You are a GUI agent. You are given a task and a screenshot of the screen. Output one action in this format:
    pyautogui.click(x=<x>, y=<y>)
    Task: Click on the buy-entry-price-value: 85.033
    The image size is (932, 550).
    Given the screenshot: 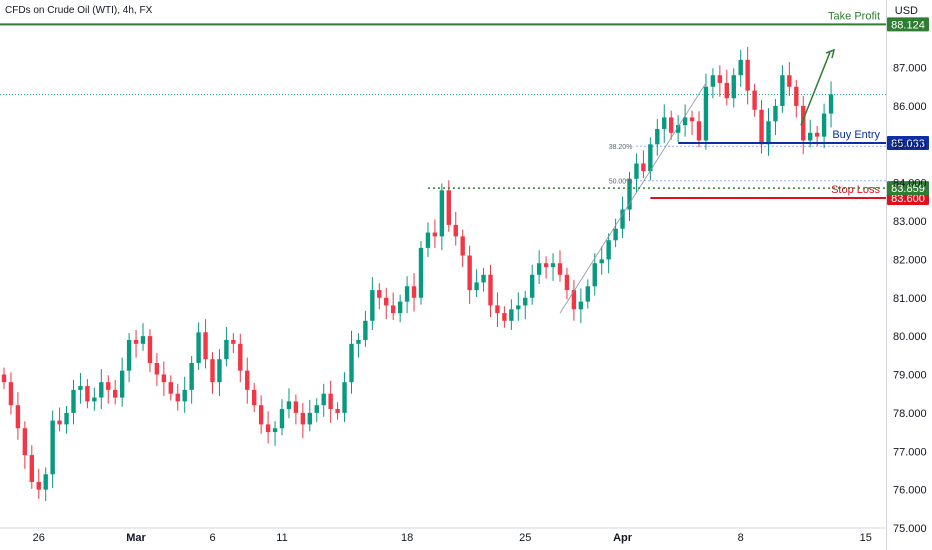 What is the action you would take?
    pyautogui.click(x=908, y=144)
    